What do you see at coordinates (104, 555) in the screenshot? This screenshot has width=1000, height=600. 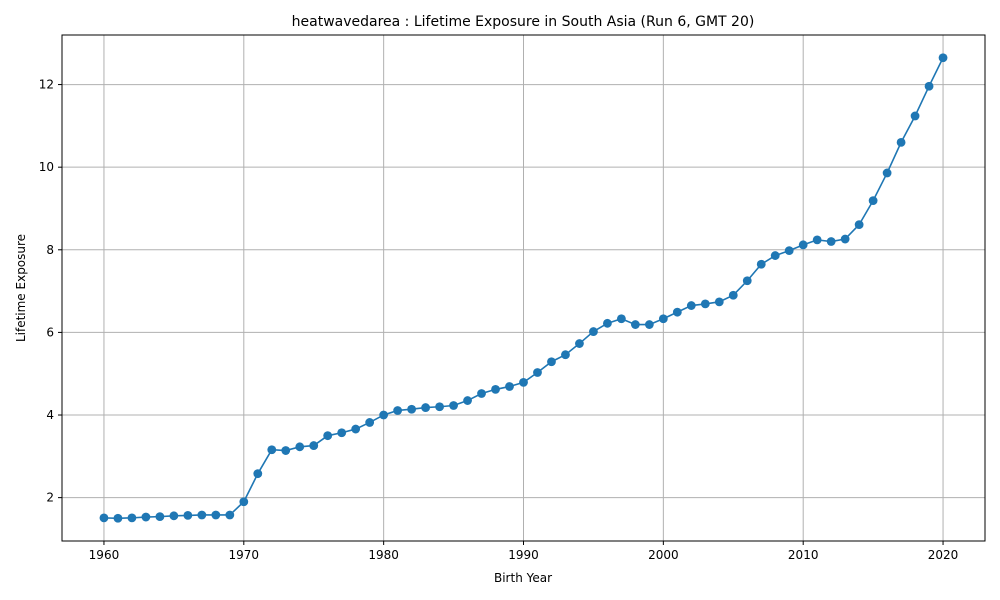 I see `x-tick-label: 1960` at bounding box center [104, 555].